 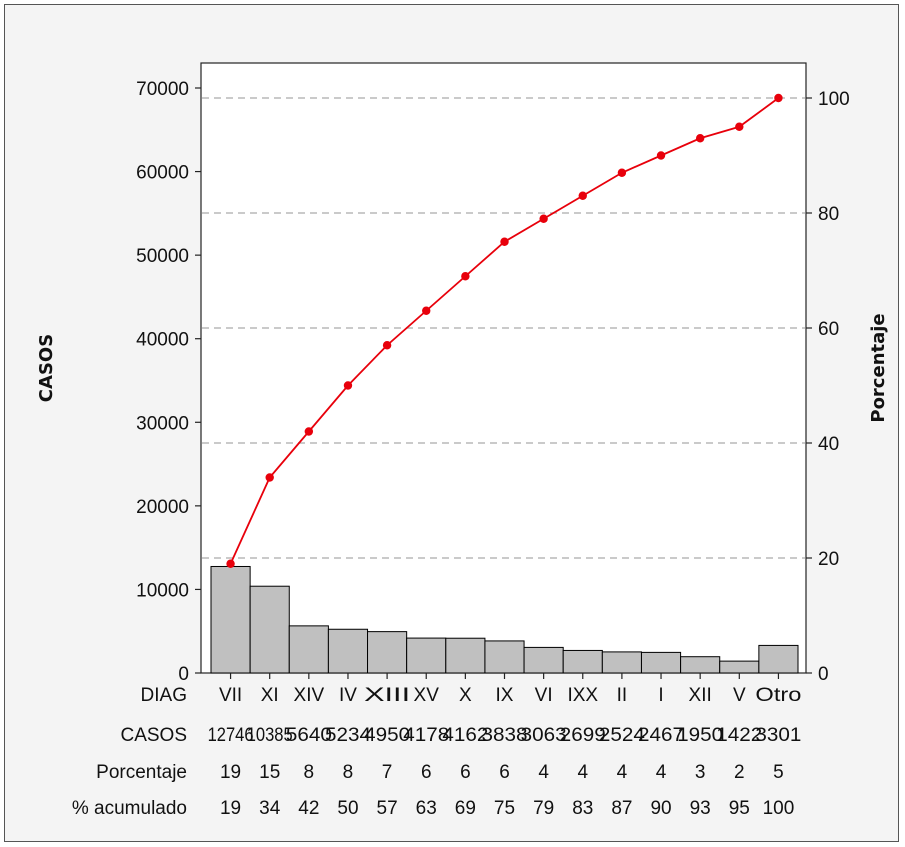 I want to click on table-cell-casos: 1950, so click(x=700, y=735).